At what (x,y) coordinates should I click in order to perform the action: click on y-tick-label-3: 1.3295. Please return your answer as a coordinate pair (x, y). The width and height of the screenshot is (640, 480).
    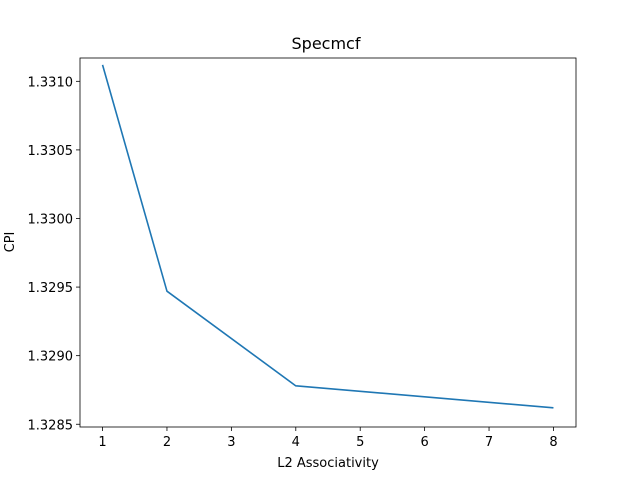
    Looking at the image, I should click on (51, 288).